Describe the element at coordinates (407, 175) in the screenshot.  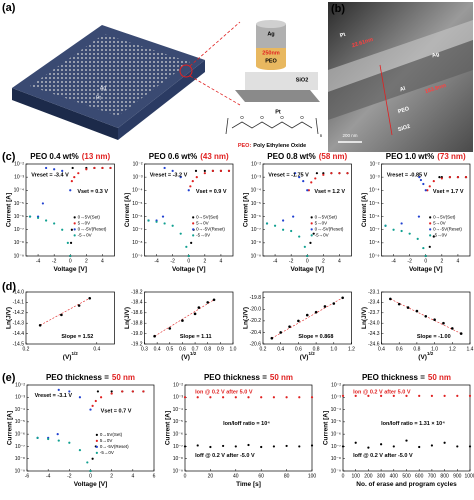
I see `annotation: Vreset = -0.85 V` at that location.